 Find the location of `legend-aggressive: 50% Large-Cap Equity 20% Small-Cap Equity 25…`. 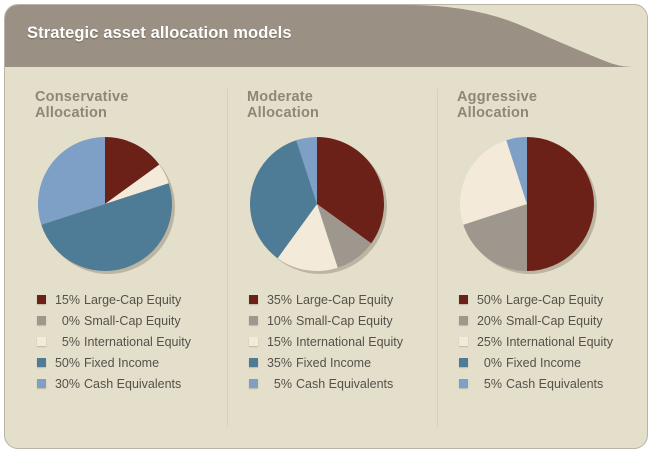

legend-aggressive: 50% Large-Cap Equity 20% Small-Cap Equity 25… is located at coordinates (552, 341).